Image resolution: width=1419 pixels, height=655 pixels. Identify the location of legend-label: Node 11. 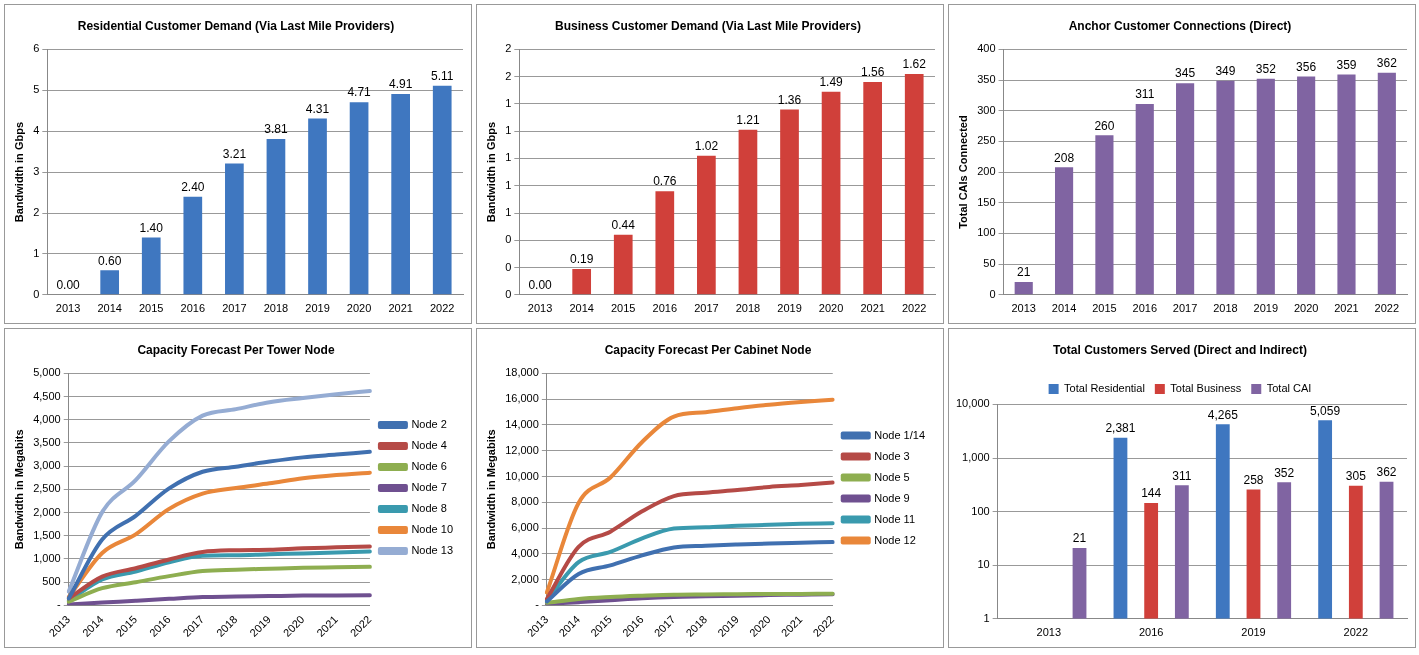
(895, 518).